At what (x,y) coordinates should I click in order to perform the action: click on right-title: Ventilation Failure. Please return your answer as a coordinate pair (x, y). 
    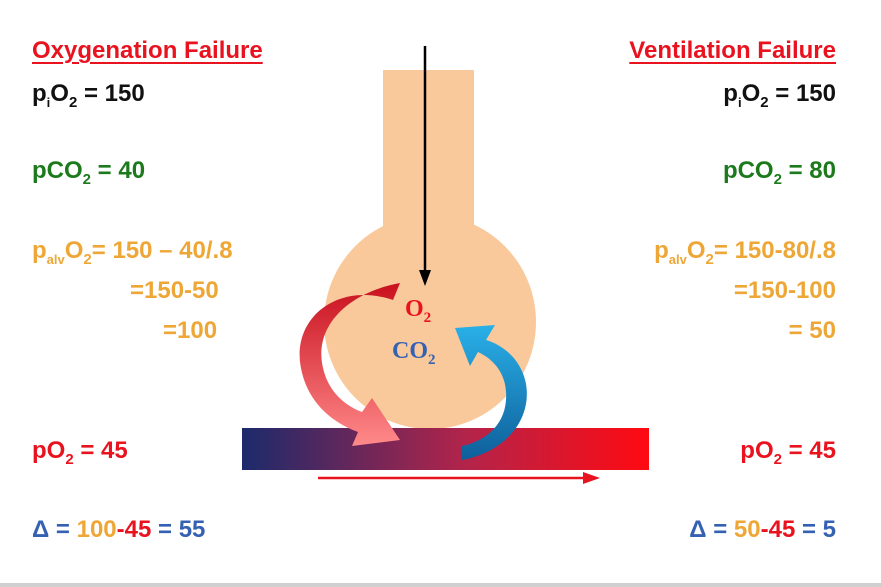
    Looking at the image, I should click on (732, 50).